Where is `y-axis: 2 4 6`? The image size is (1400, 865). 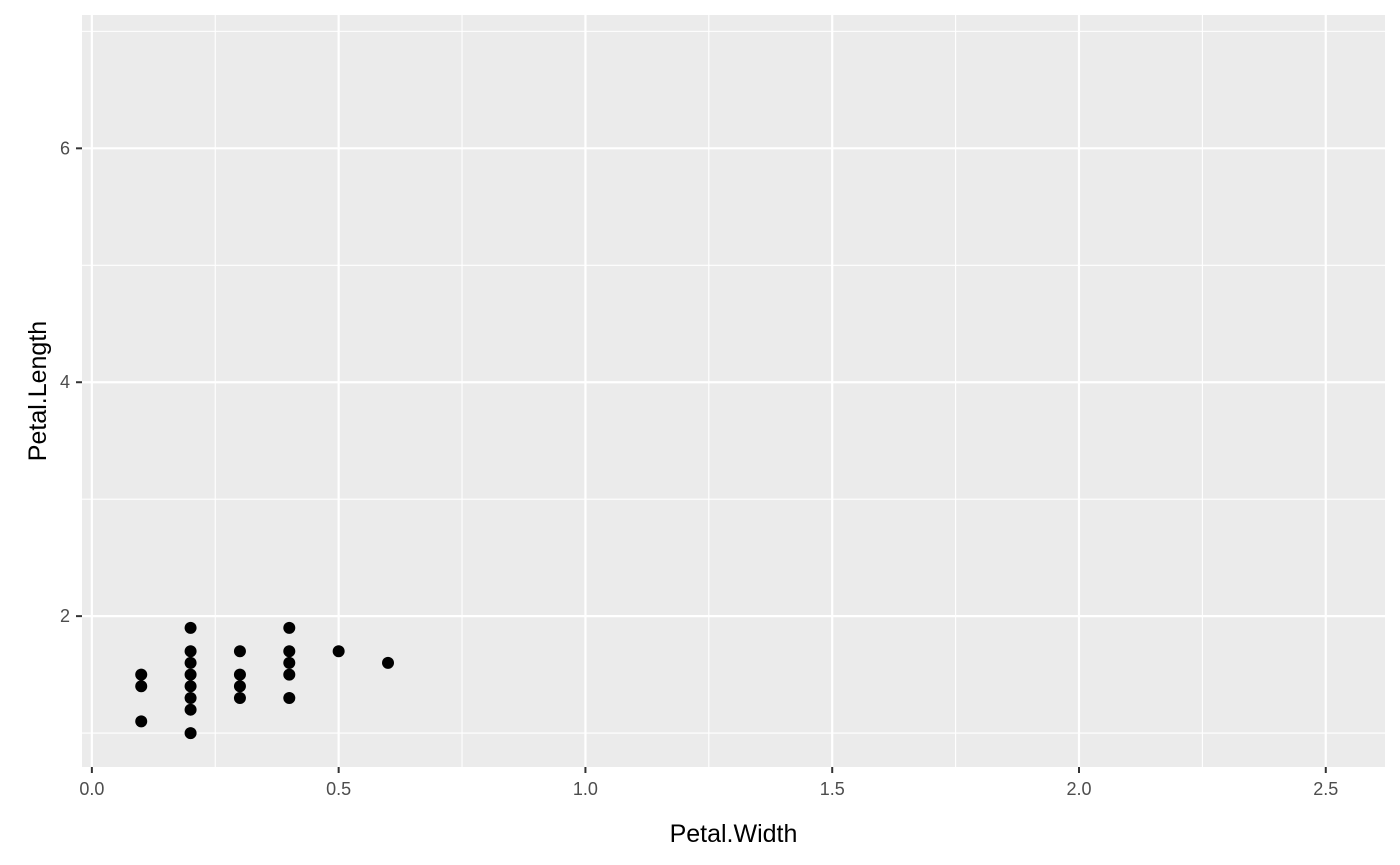 y-axis: 2 4 6 is located at coordinates (71, 382).